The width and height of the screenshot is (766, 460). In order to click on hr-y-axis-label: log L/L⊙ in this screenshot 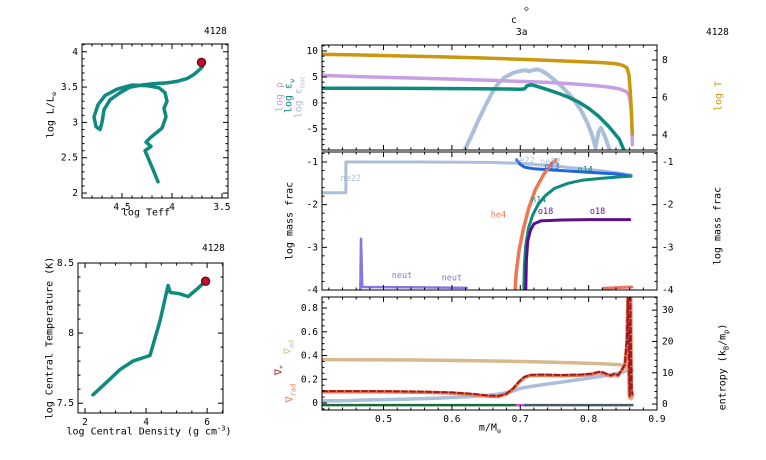, I will do `click(52, 115)`.